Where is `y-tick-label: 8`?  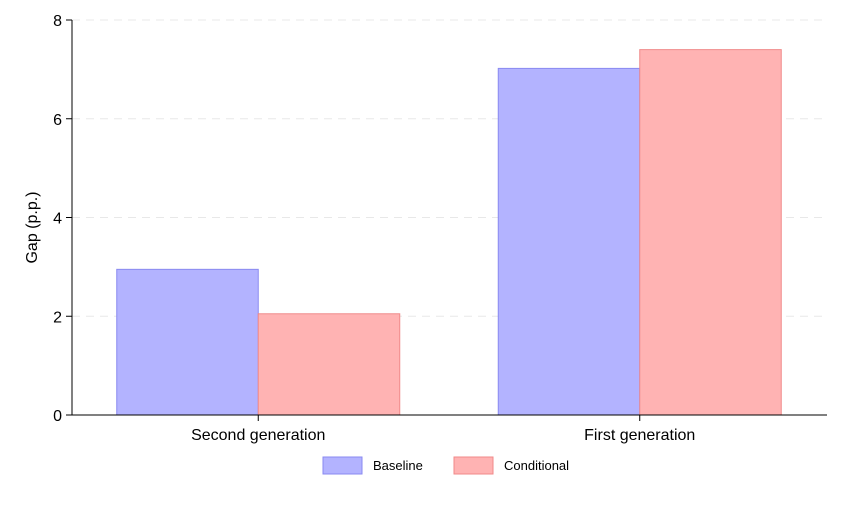 y-tick-label: 8 is located at coordinates (57, 21).